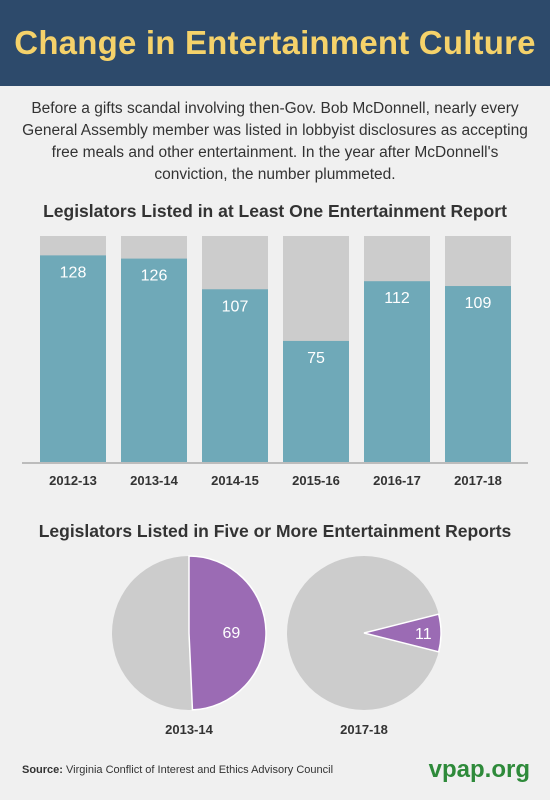 This screenshot has height=800, width=550. What do you see at coordinates (73, 480) in the screenshot?
I see `bar-category-label: 2012-13` at bounding box center [73, 480].